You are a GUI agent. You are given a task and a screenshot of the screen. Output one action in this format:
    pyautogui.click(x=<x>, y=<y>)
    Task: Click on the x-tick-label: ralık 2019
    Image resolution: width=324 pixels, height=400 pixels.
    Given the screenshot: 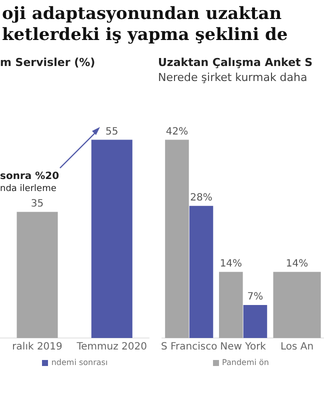 What is the action you would take?
    pyautogui.click(x=37, y=347)
    